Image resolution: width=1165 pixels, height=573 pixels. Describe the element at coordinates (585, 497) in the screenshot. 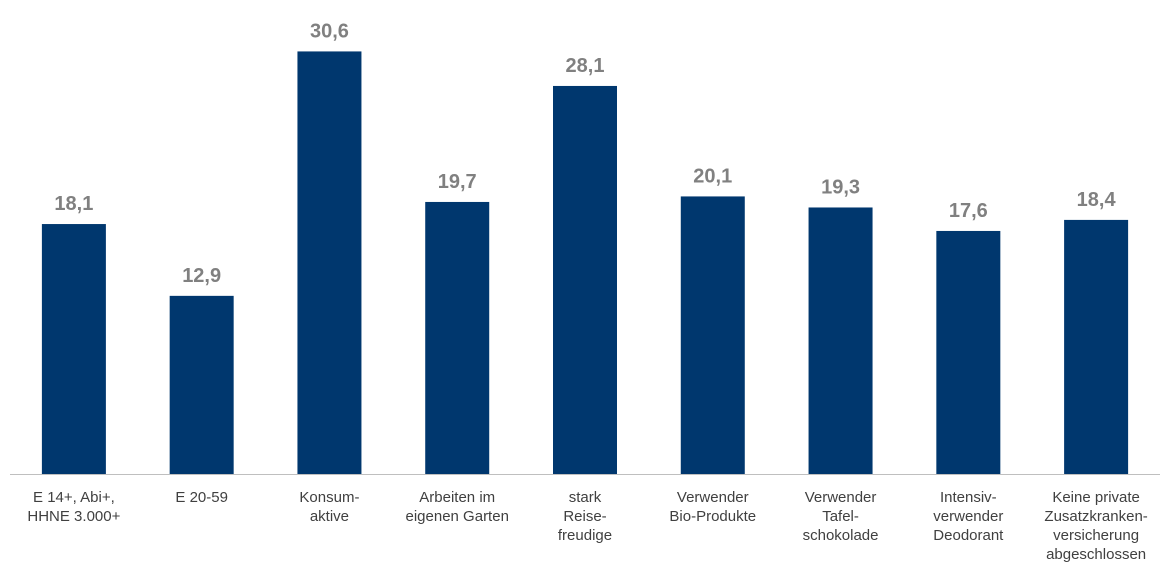

I see `category-label-line: stark` at that location.